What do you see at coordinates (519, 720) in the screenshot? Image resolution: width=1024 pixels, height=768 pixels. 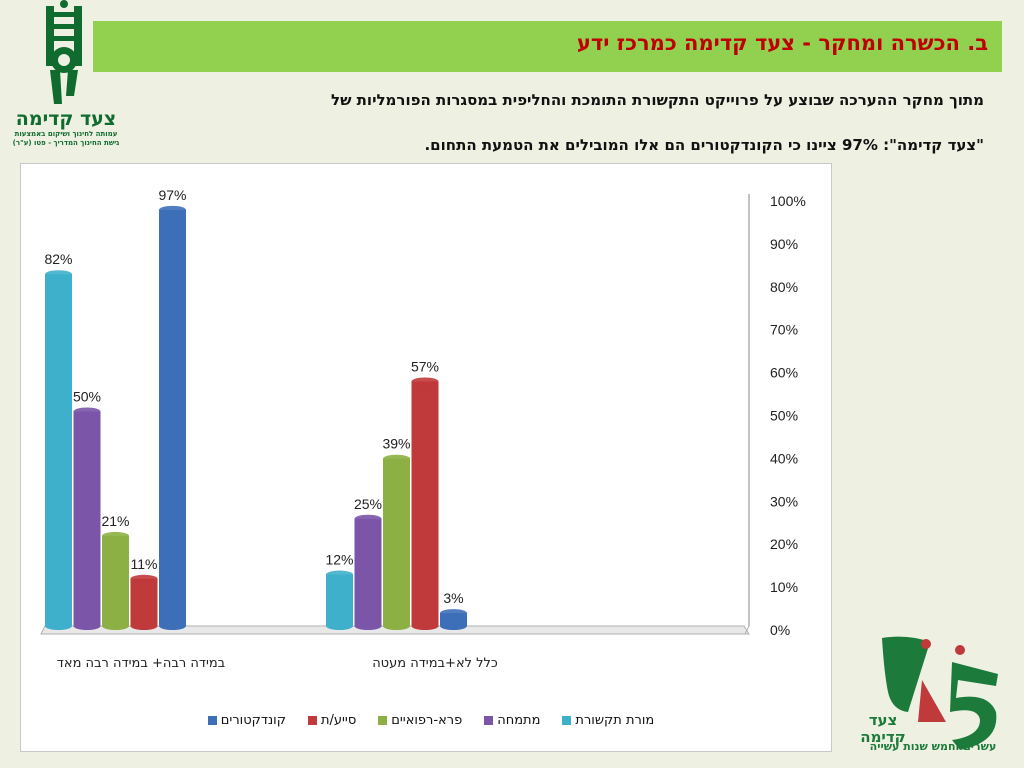 I see `legend-label: מתמחה` at bounding box center [519, 720].